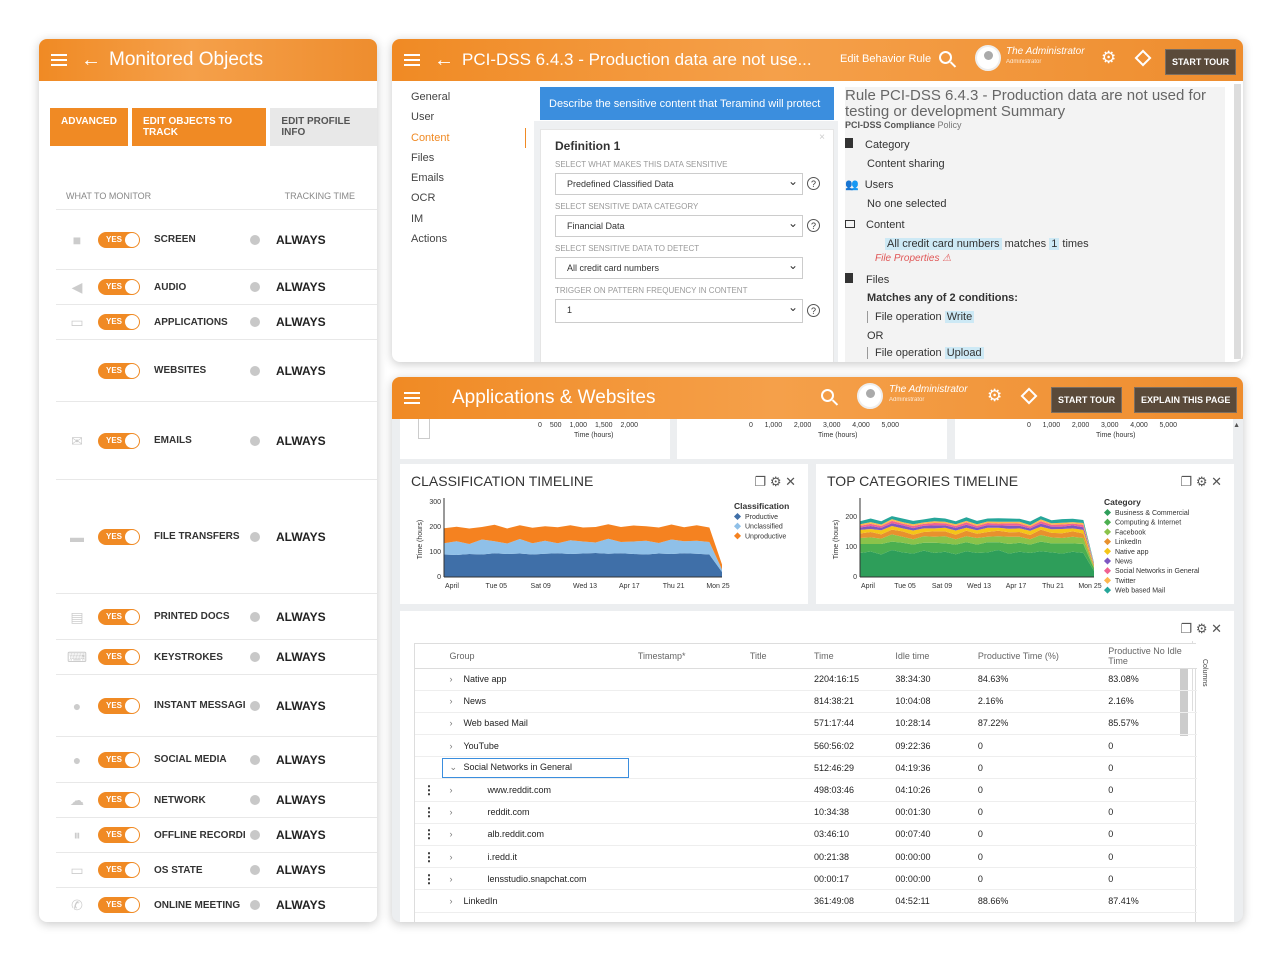  Describe the element at coordinates (886, 59) in the screenshot. I see `edit-behavior-rule-link: Edit Behavior Rule` at that location.